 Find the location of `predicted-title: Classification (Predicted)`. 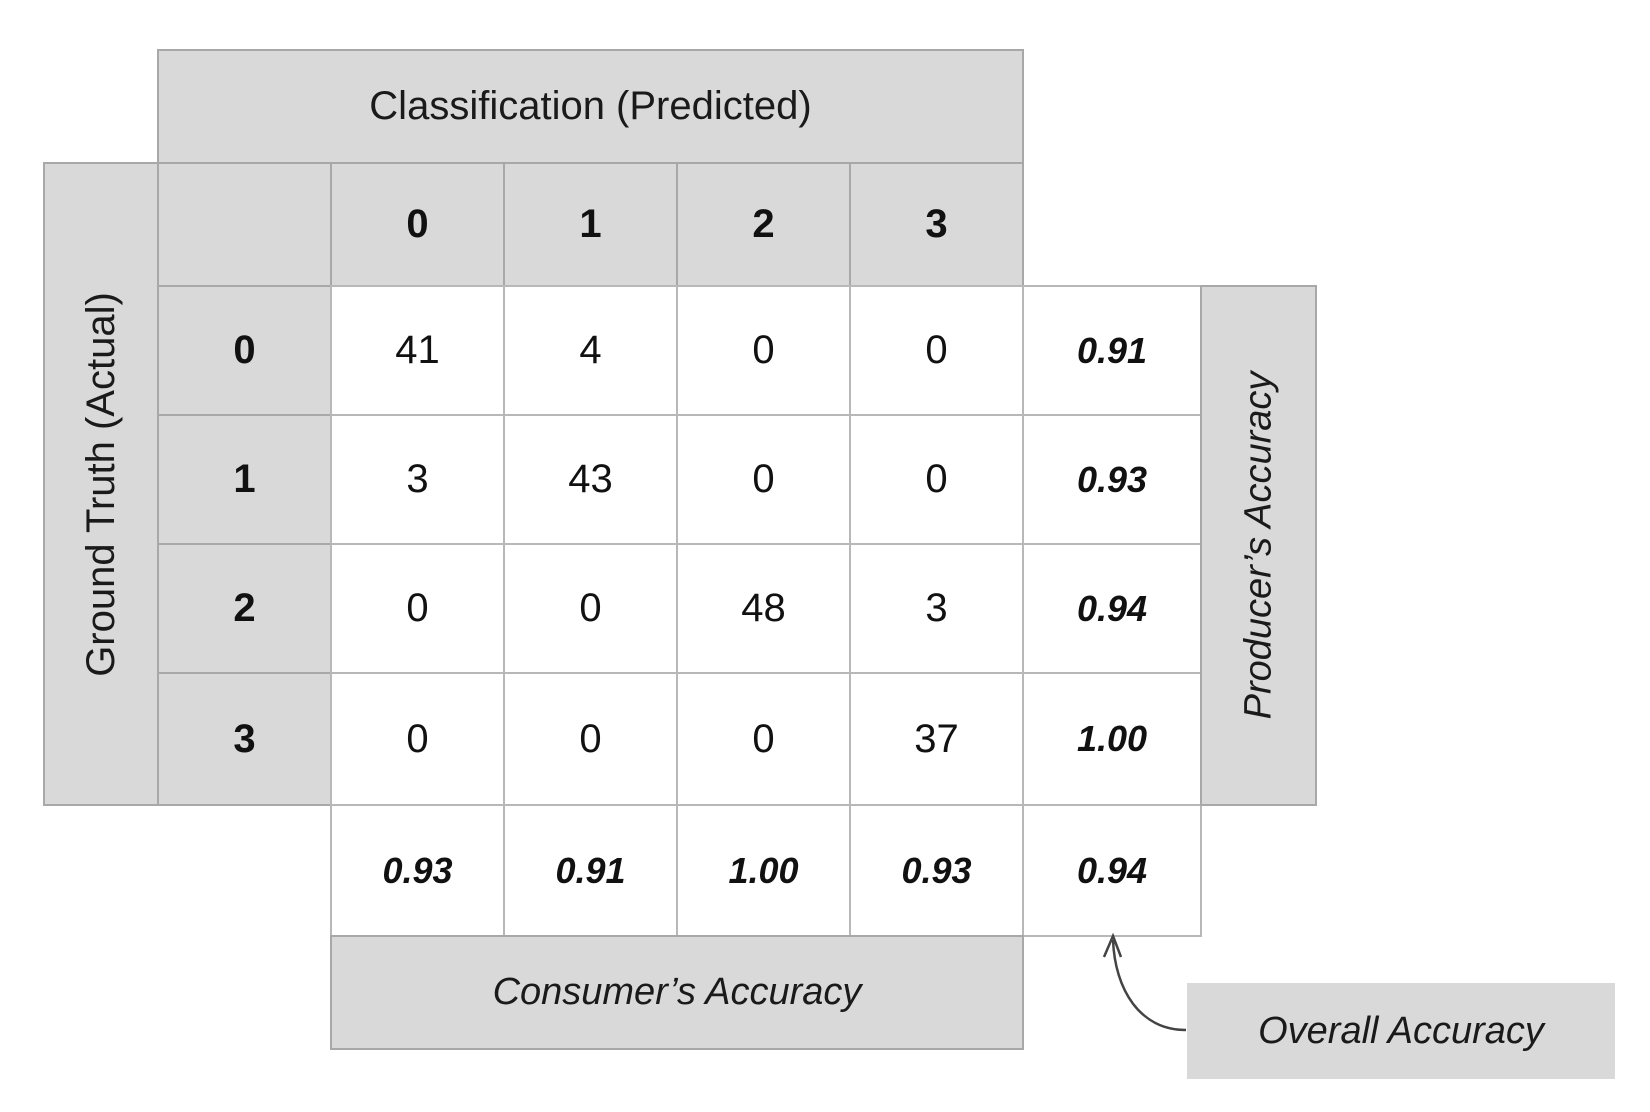

predicted-title: Classification (Predicted) is located at coordinates (590, 106).